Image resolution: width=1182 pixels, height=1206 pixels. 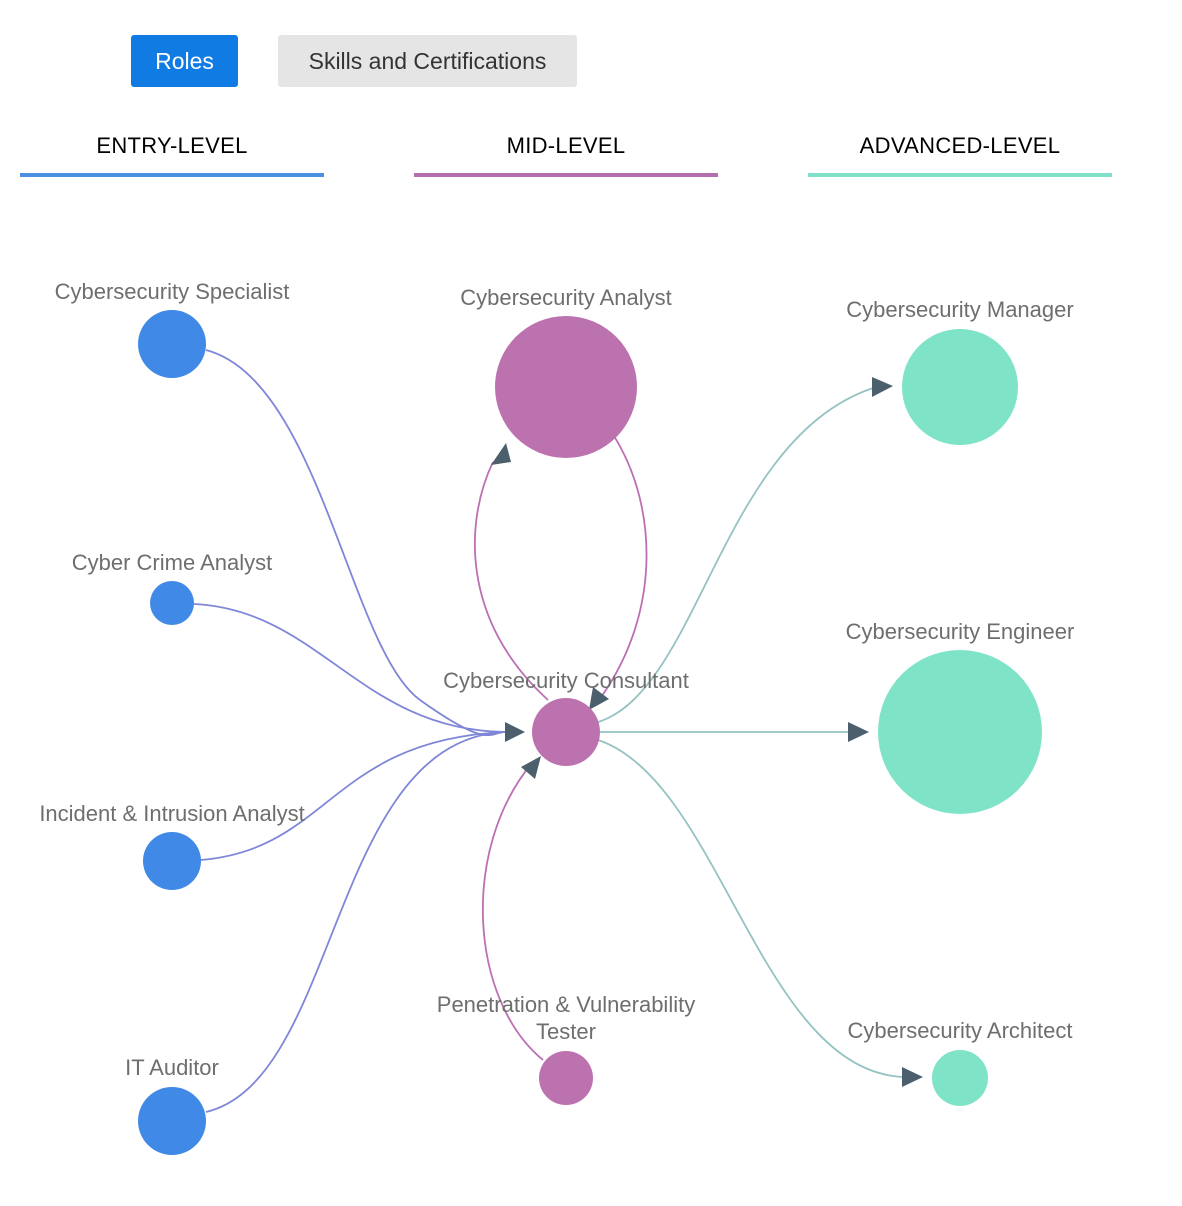 I want to click on node-cybersecurity-architect, so click(x=960, y=1078).